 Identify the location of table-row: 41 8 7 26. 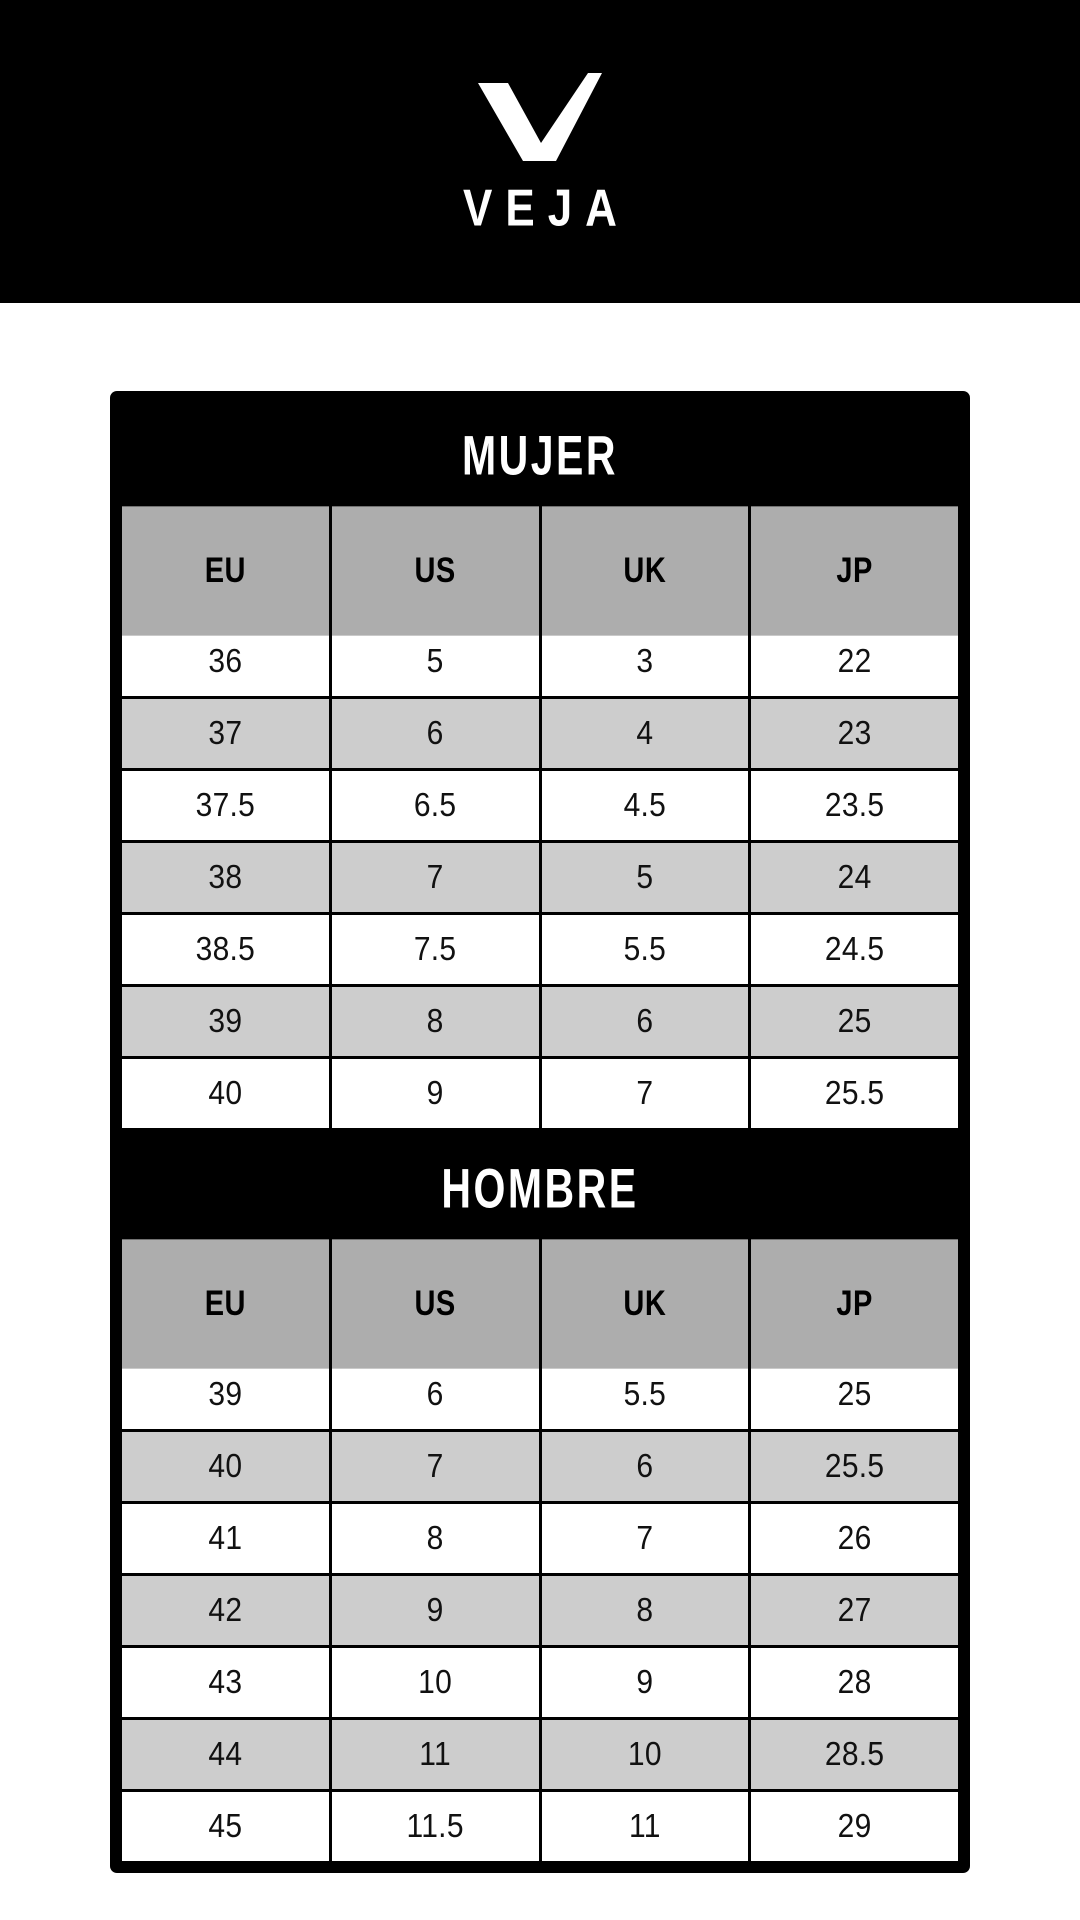
(540, 1538).